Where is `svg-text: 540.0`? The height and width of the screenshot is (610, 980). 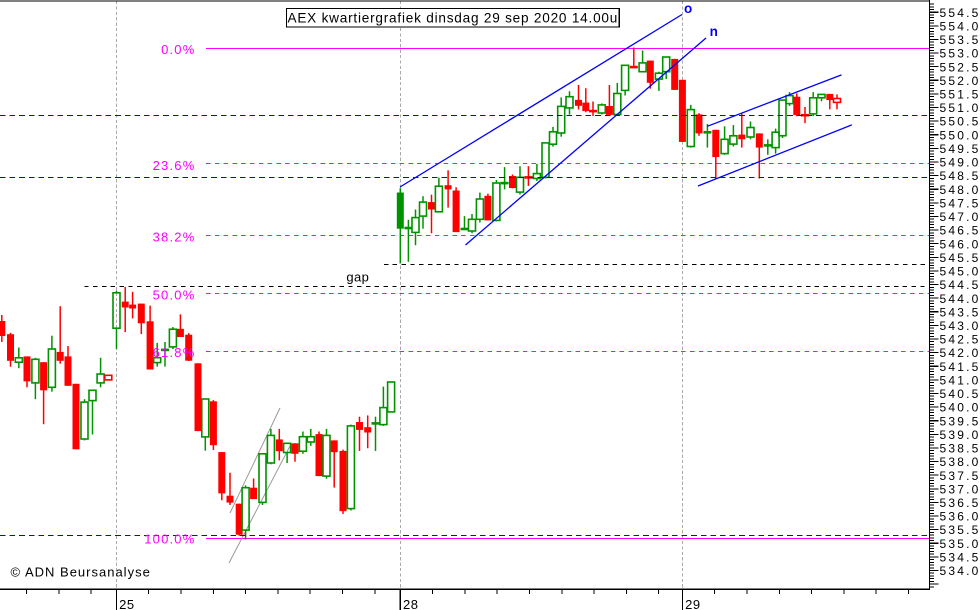 svg-text: 540.0 is located at coordinates (960, 408).